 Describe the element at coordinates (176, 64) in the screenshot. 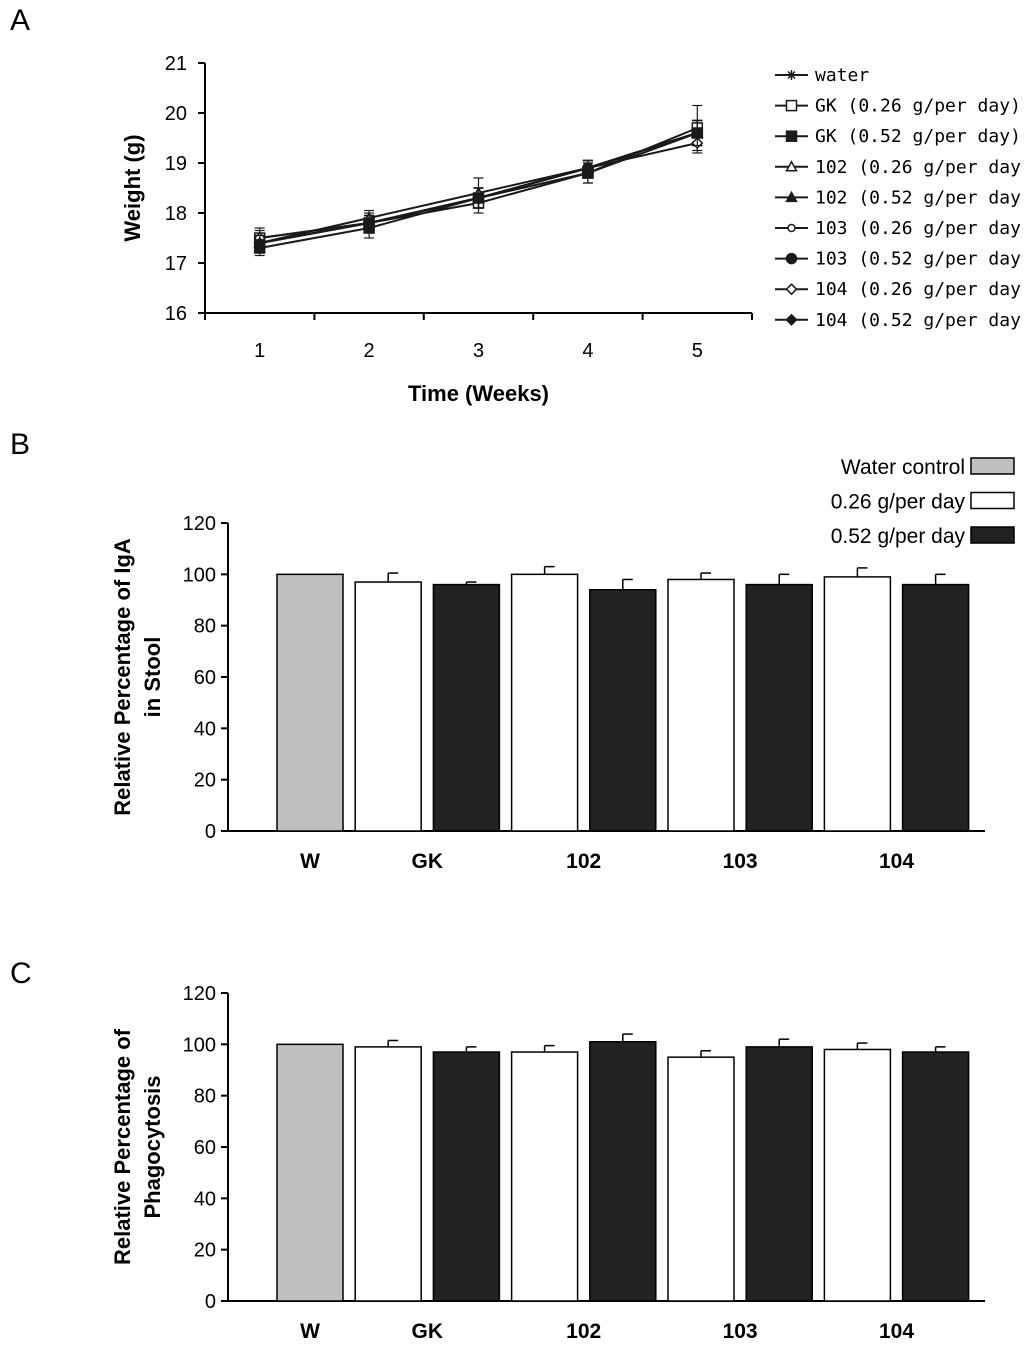

I see `y-tick-label: 21` at that location.